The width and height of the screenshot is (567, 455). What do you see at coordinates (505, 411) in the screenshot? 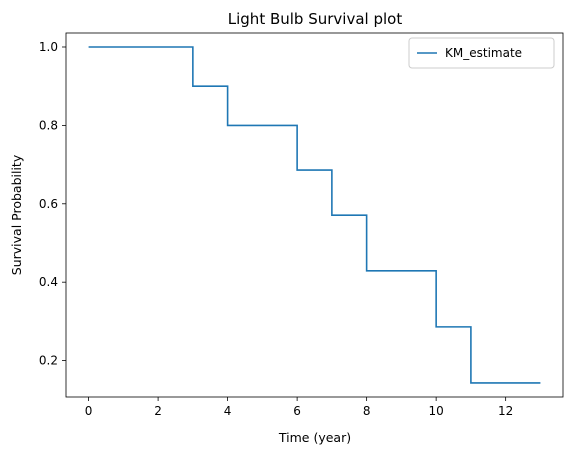
I see `x-tick-label: 12` at bounding box center [505, 411].